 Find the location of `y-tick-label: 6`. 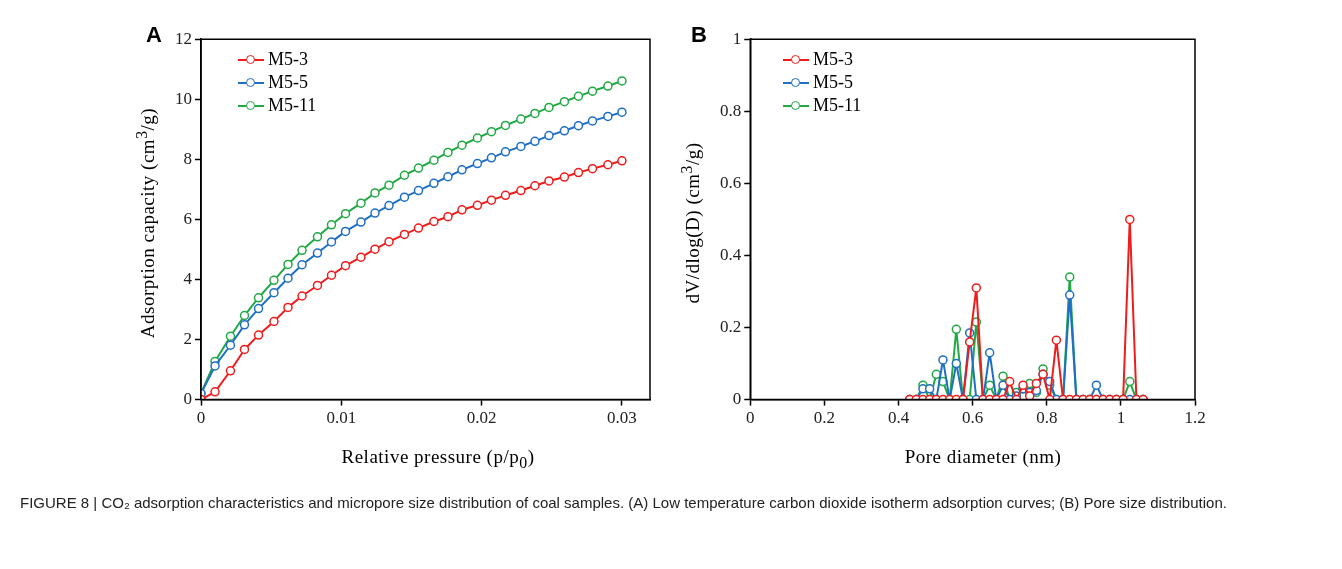

y-tick-label: 6 is located at coordinates (187, 218).